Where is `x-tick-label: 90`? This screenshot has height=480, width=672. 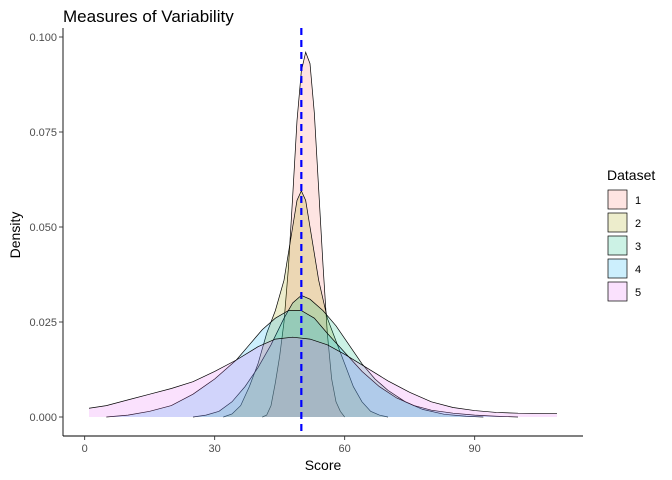 x-tick-label: 90 is located at coordinates (475, 449).